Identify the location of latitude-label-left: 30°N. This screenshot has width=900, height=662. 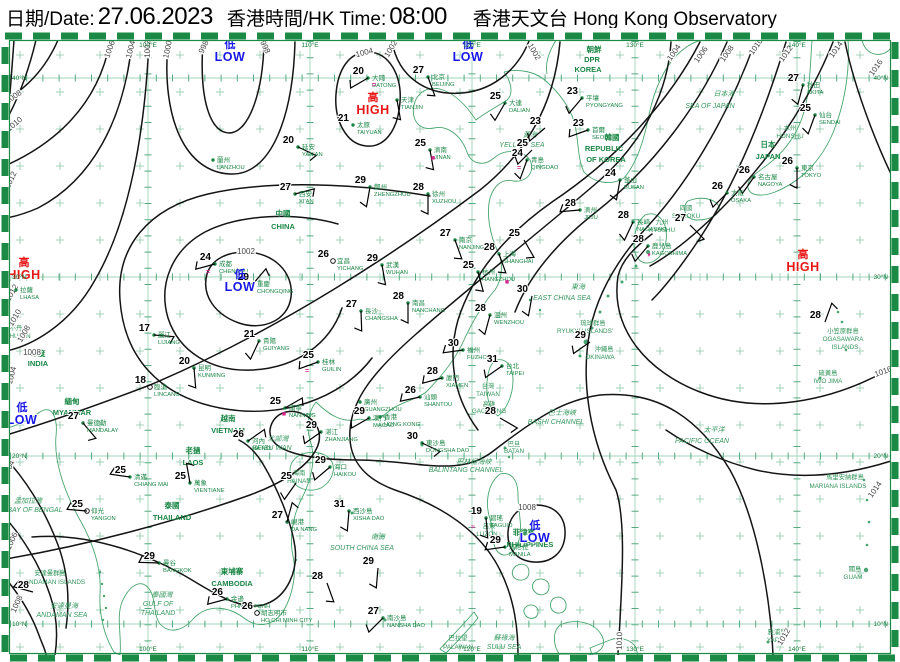
(19, 277).